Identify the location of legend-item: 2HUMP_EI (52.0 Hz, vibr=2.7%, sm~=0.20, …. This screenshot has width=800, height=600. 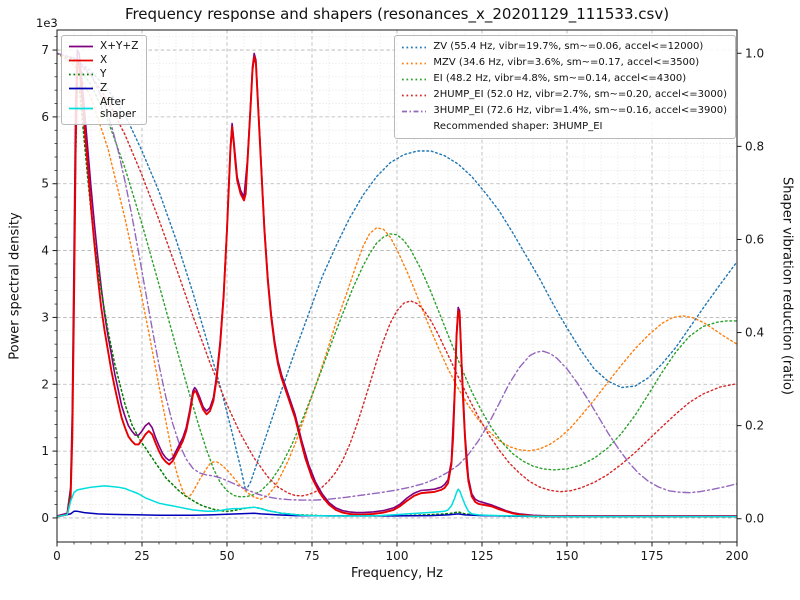
(564, 95).